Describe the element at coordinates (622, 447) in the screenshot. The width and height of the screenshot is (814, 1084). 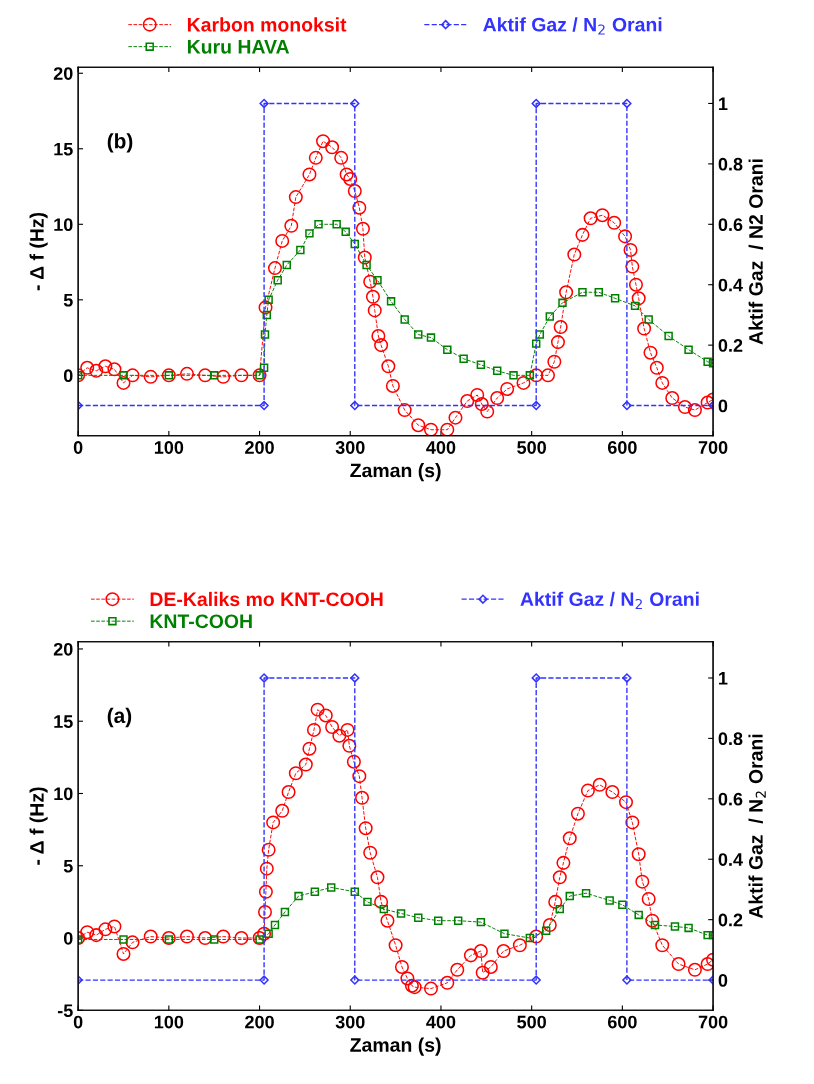
I see `x-tick-label: 600` at that location.